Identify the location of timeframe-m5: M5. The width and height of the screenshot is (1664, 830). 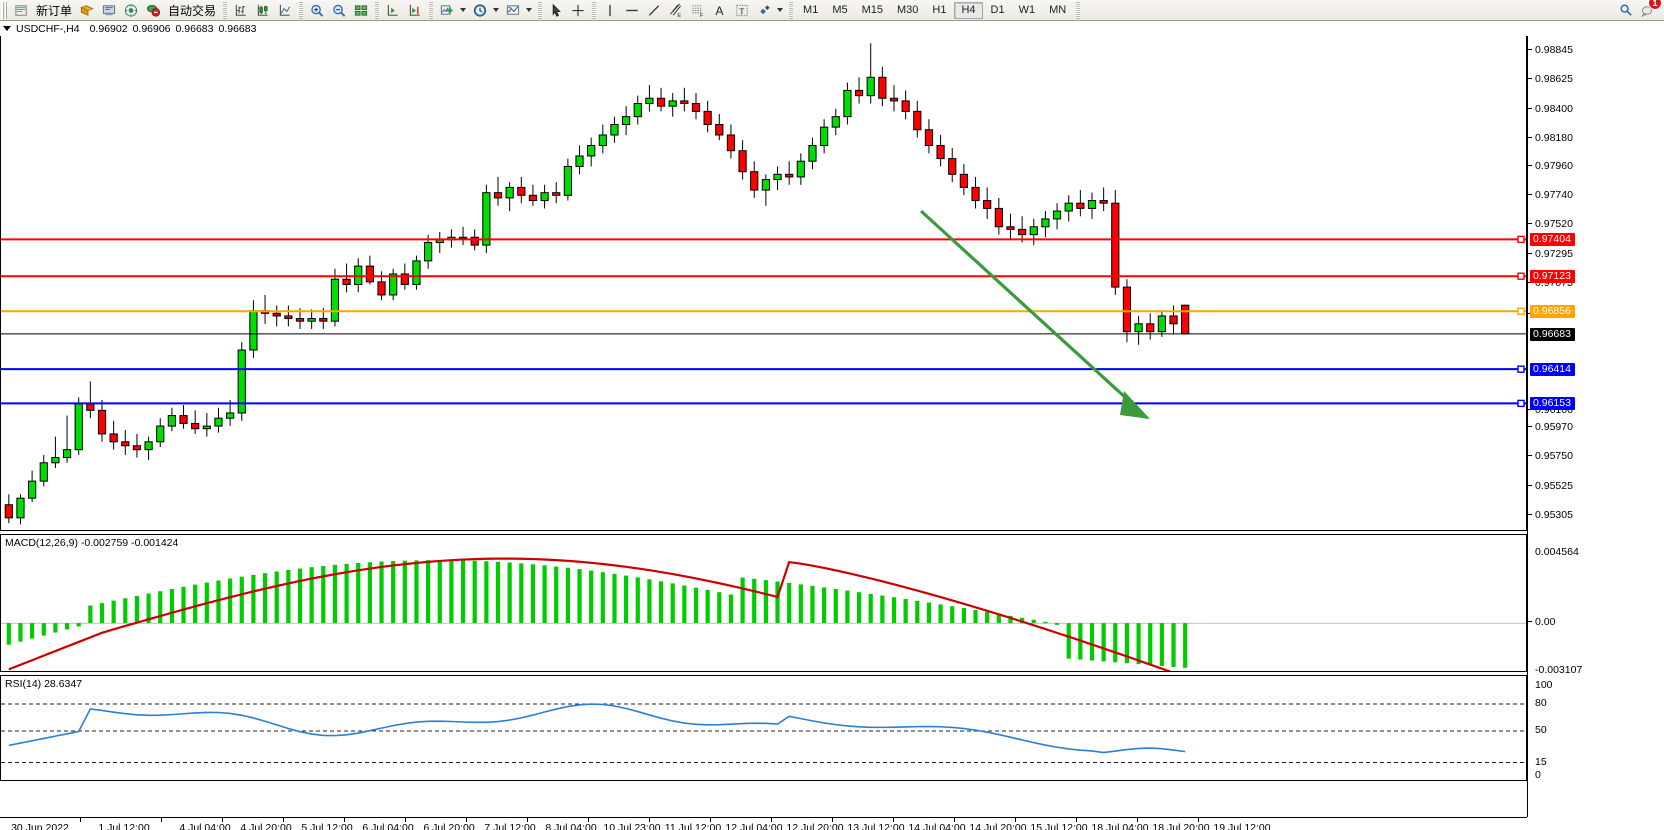
(840, 10).